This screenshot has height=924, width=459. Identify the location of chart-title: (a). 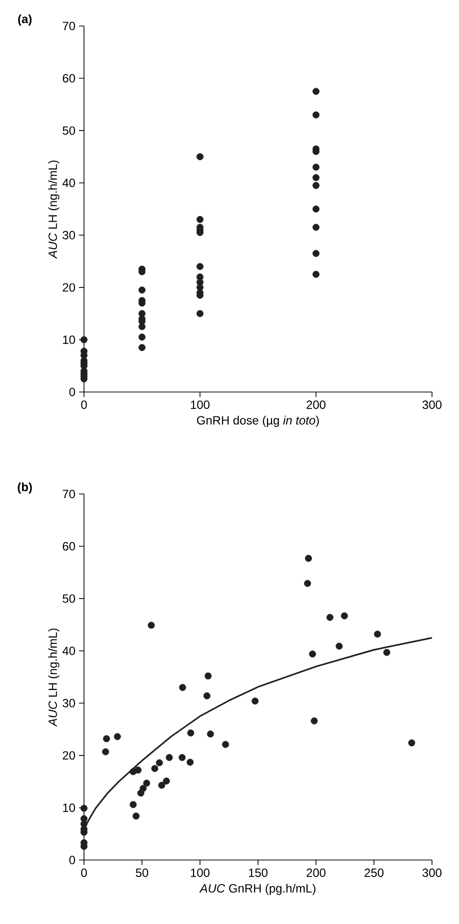
(25, 20).